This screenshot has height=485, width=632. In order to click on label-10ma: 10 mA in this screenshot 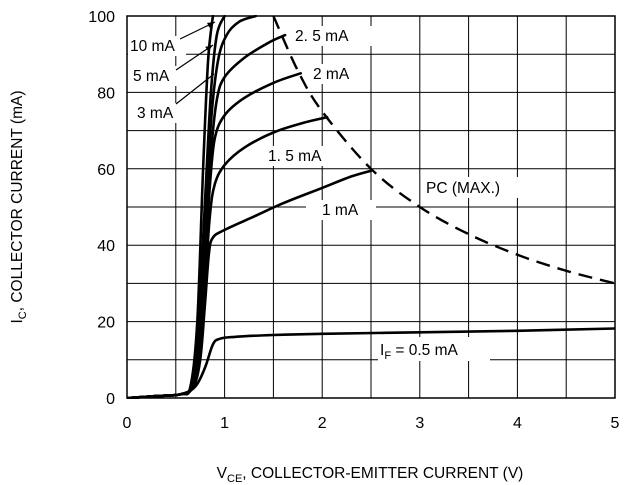, I will do `click(152, 46)`.